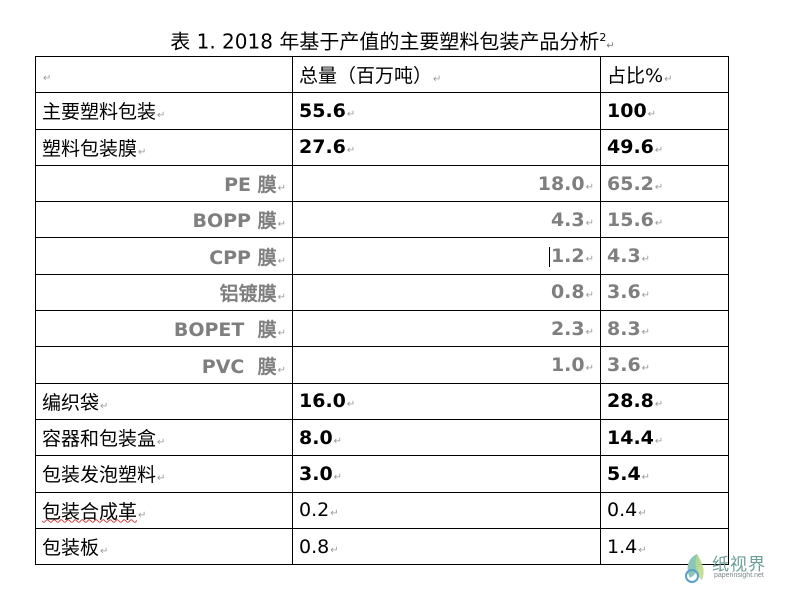 The width and height of the screenshot is (785, 590). What do you see at coordinates (164, 546) in the screenshot?
I see `row-name-cell: 包装板↵` at bounding box center [164, 546].